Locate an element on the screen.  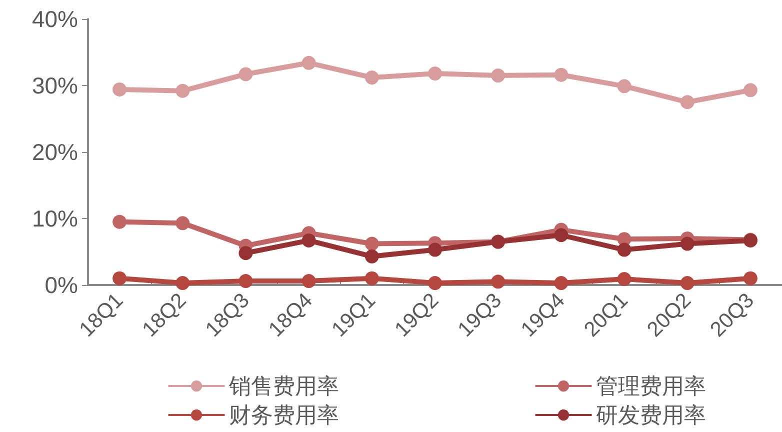
y-tick-label: 0% is located at coordinates (61, 285).